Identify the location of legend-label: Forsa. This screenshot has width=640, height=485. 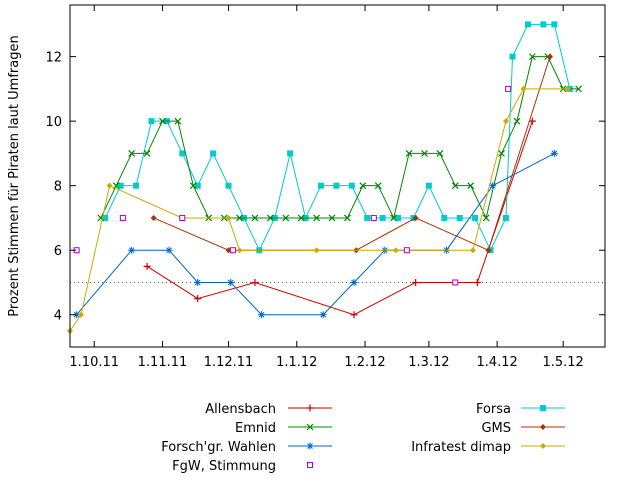
(493, 409).